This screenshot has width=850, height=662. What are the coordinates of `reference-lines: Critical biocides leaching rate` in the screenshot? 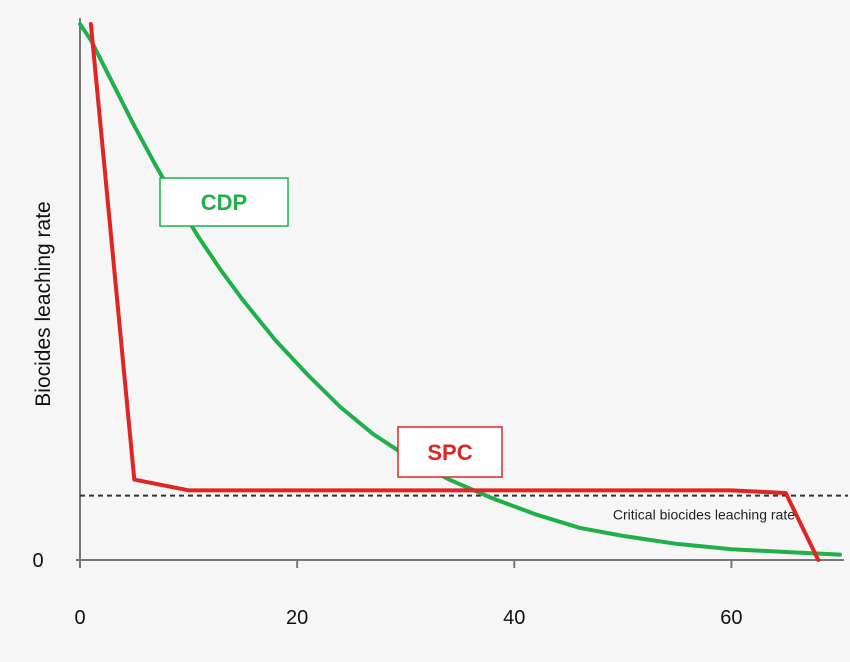 It's located at (464, 508).